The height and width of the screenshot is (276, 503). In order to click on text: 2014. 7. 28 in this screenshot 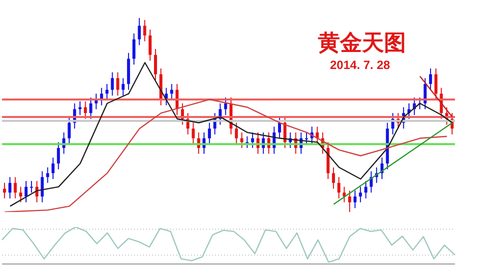, I will do `click(360, 65)`.